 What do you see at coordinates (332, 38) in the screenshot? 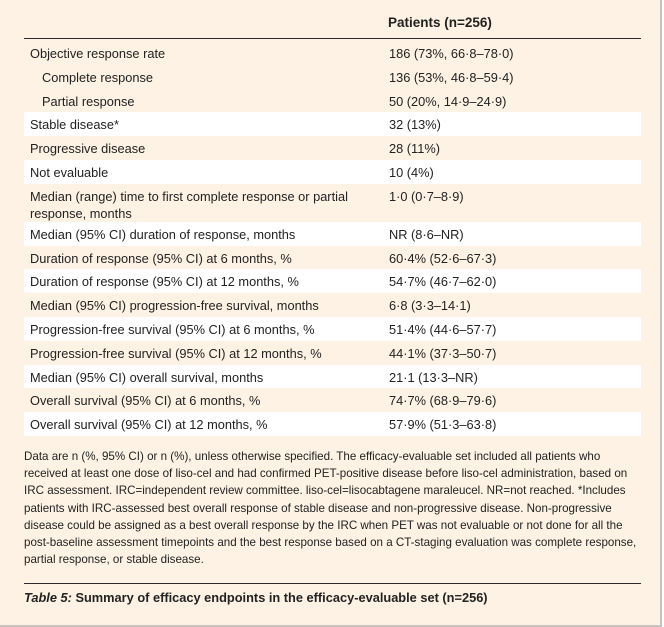
I see `header-rule` at bounding box center [332, 38].